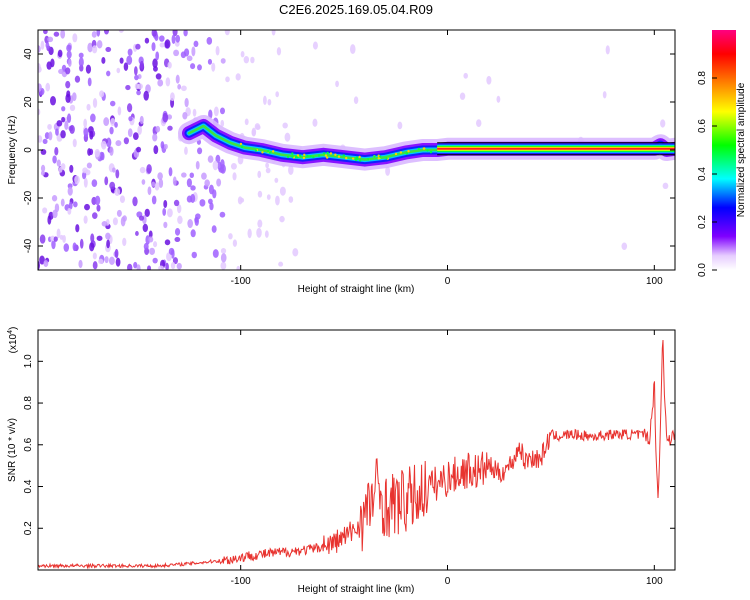 Image resolution: width=750 pixels, height=600 pixels. What do you see at coordinates (28, 197) in the screenshot?
I see `y-tick-label-top-1: -20` at bounding box center [28, 197].